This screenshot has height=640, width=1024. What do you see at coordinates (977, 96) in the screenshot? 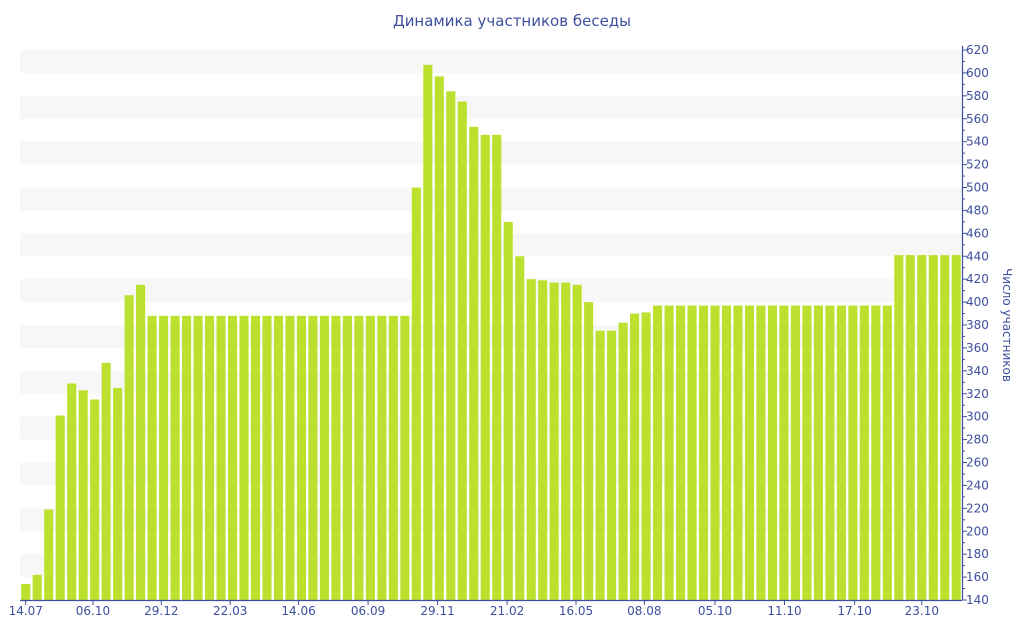
I see `y-tick-label: 580` at bounding box center [977, 96].